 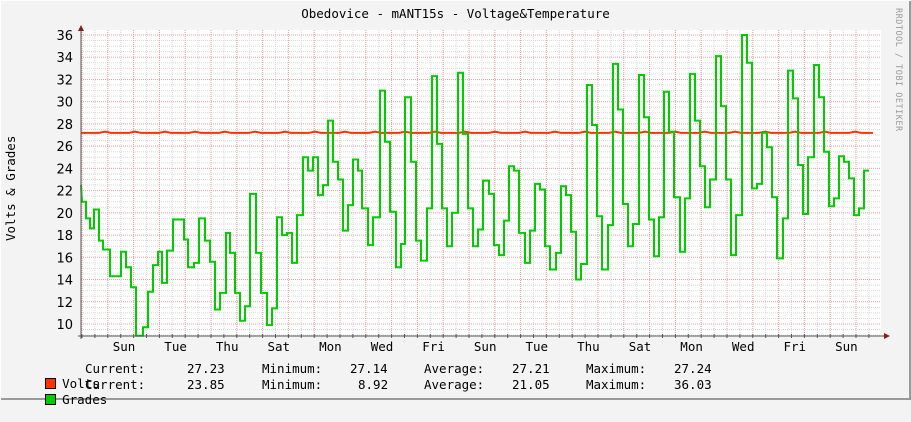 What do you see at coordinates (81, 383) in the screenshot?
I see `legend-series-name: Volts` at bounding box center [81, 383].